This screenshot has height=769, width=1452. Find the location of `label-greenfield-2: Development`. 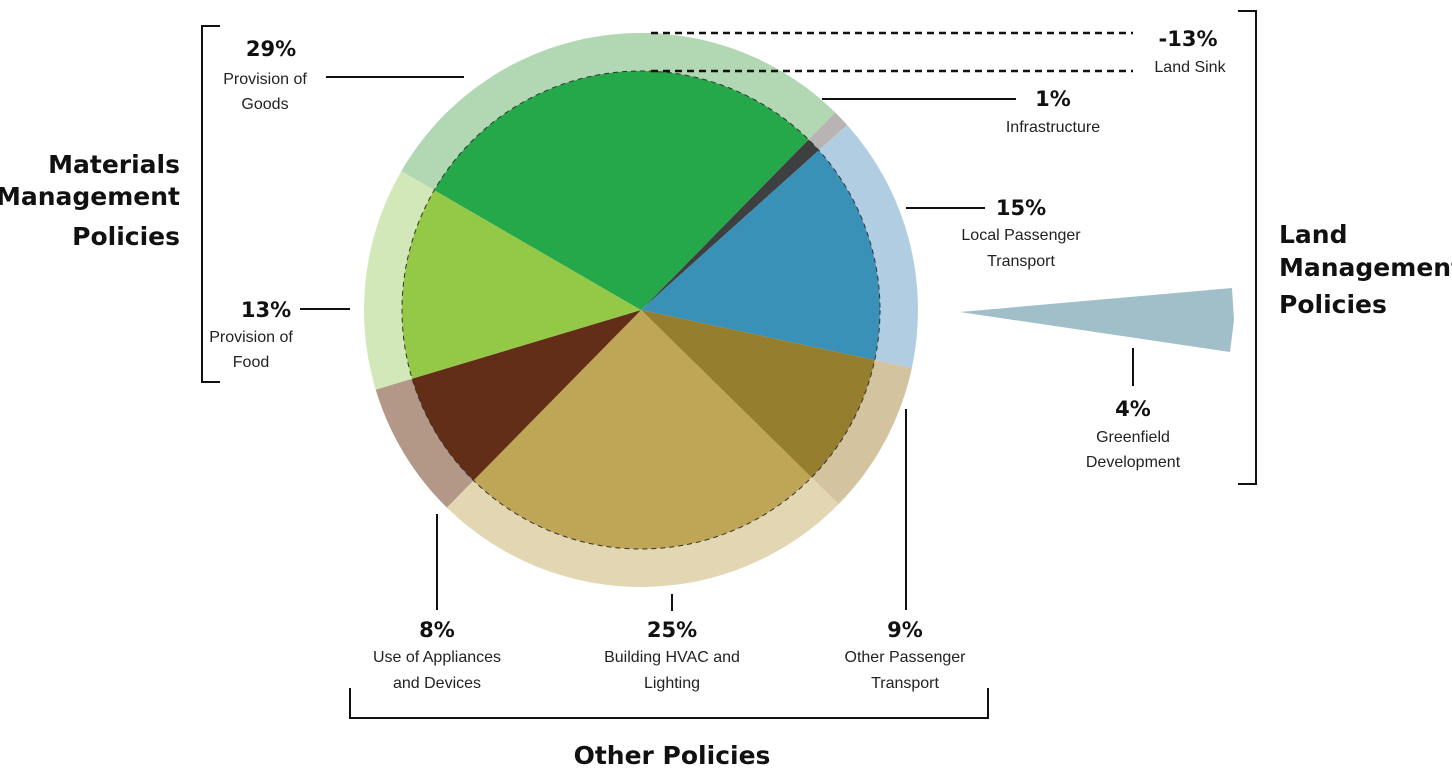

label-greenfield-2: Development is located at coordinates (1133, 462).